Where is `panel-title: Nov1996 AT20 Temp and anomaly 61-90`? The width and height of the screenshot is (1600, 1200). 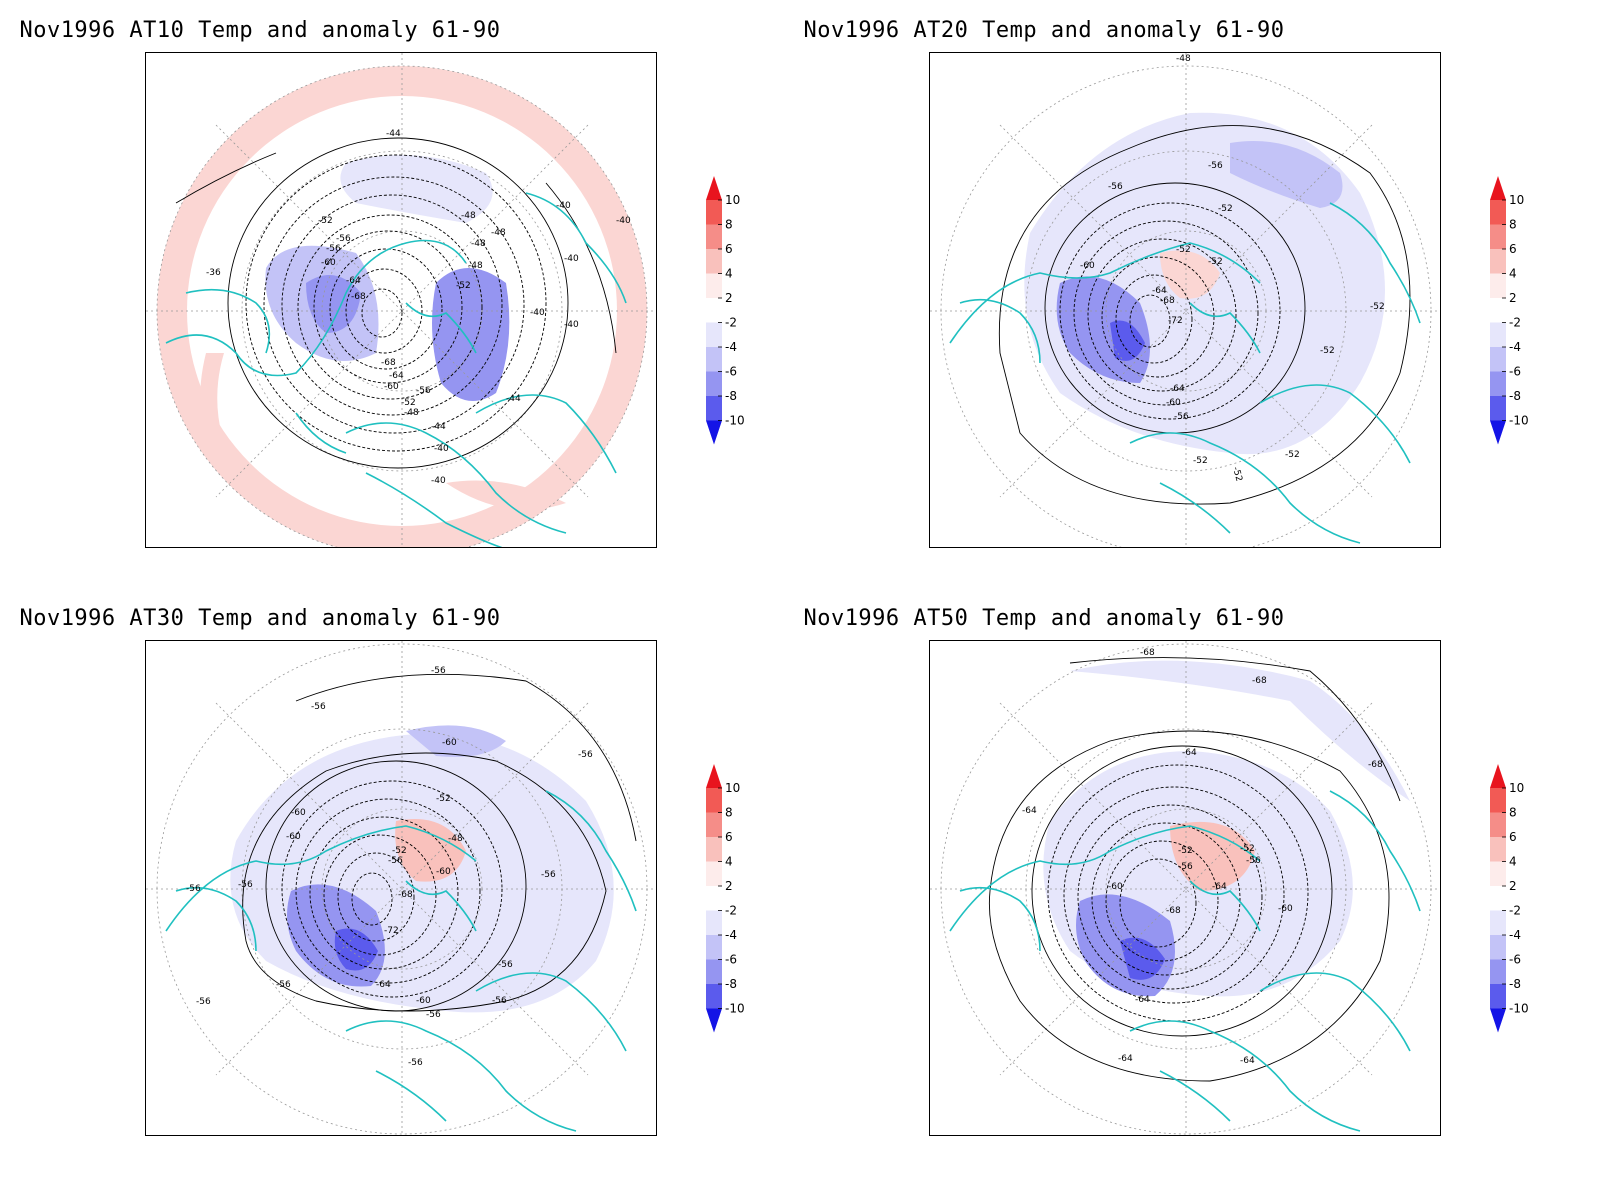 panel-title: Nov1996 AT20 Temp and anomaly 61-90 is located at coordinates (1044, 30).